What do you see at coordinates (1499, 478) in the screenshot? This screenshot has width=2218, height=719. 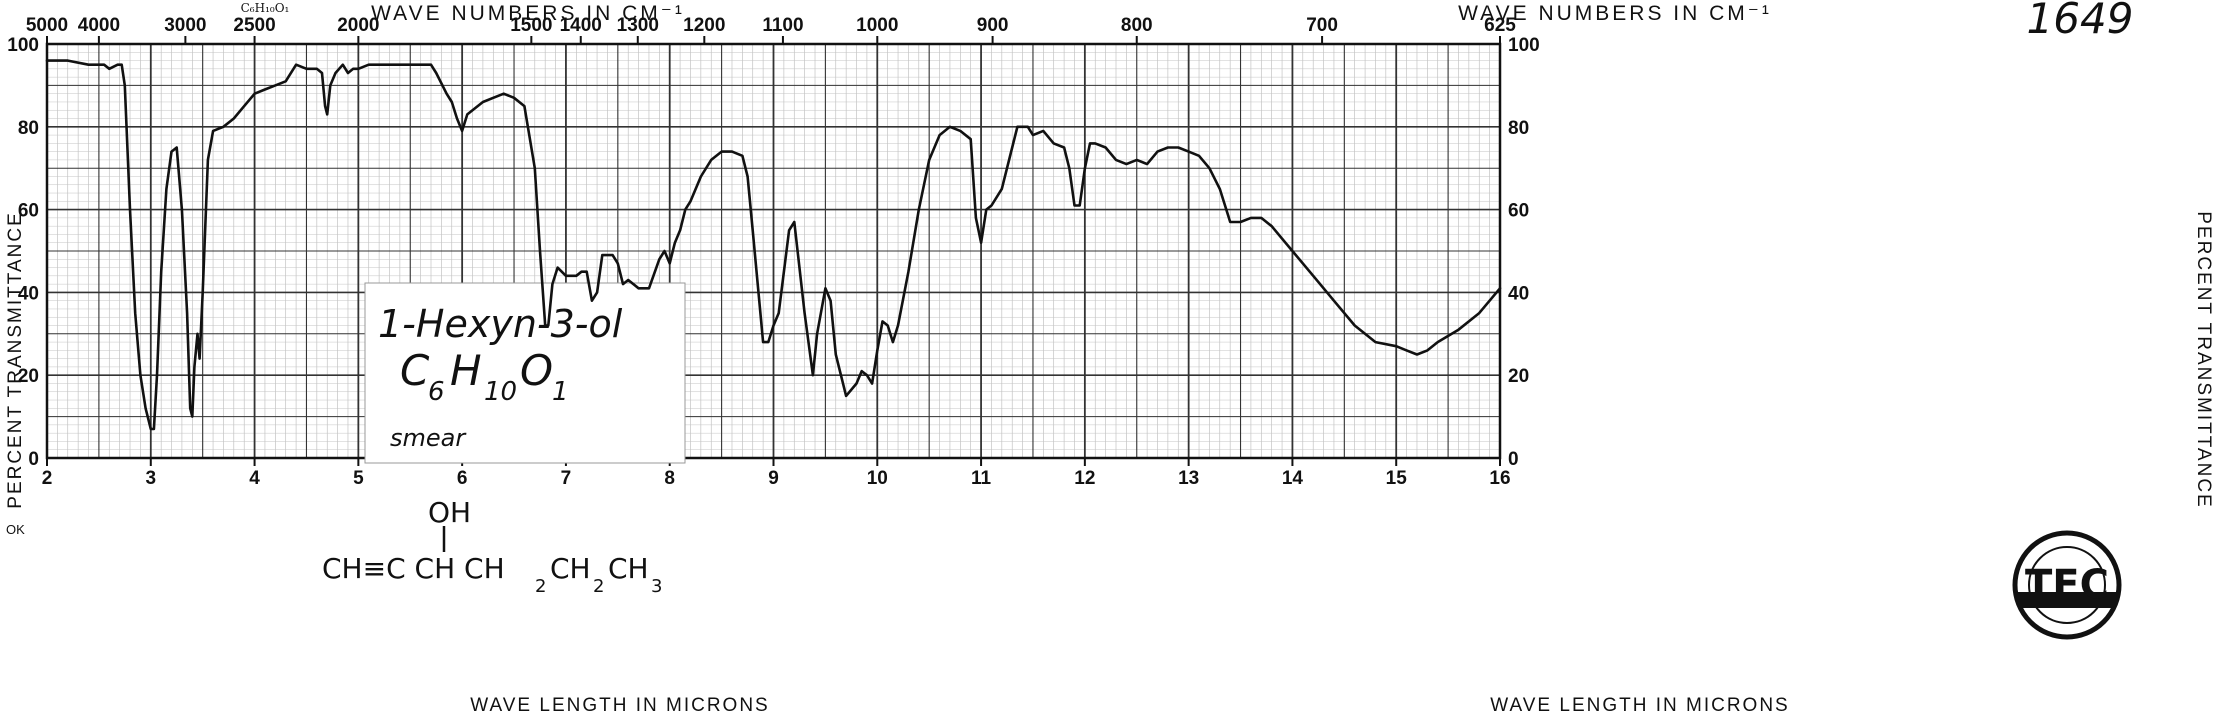 I see `x-tick-label: 16` at bounding box center [1499, 478].